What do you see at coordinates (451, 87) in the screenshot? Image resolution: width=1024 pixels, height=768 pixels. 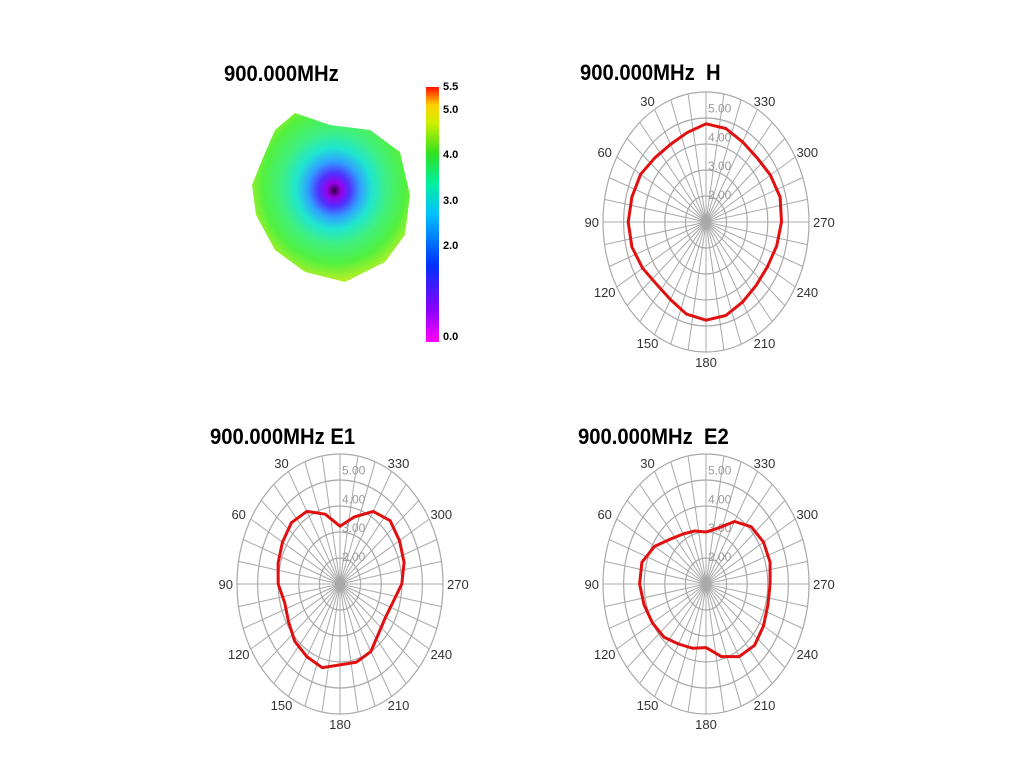 I see `colorbar-tick-label: 5.5` at bounding box center [451, 87].